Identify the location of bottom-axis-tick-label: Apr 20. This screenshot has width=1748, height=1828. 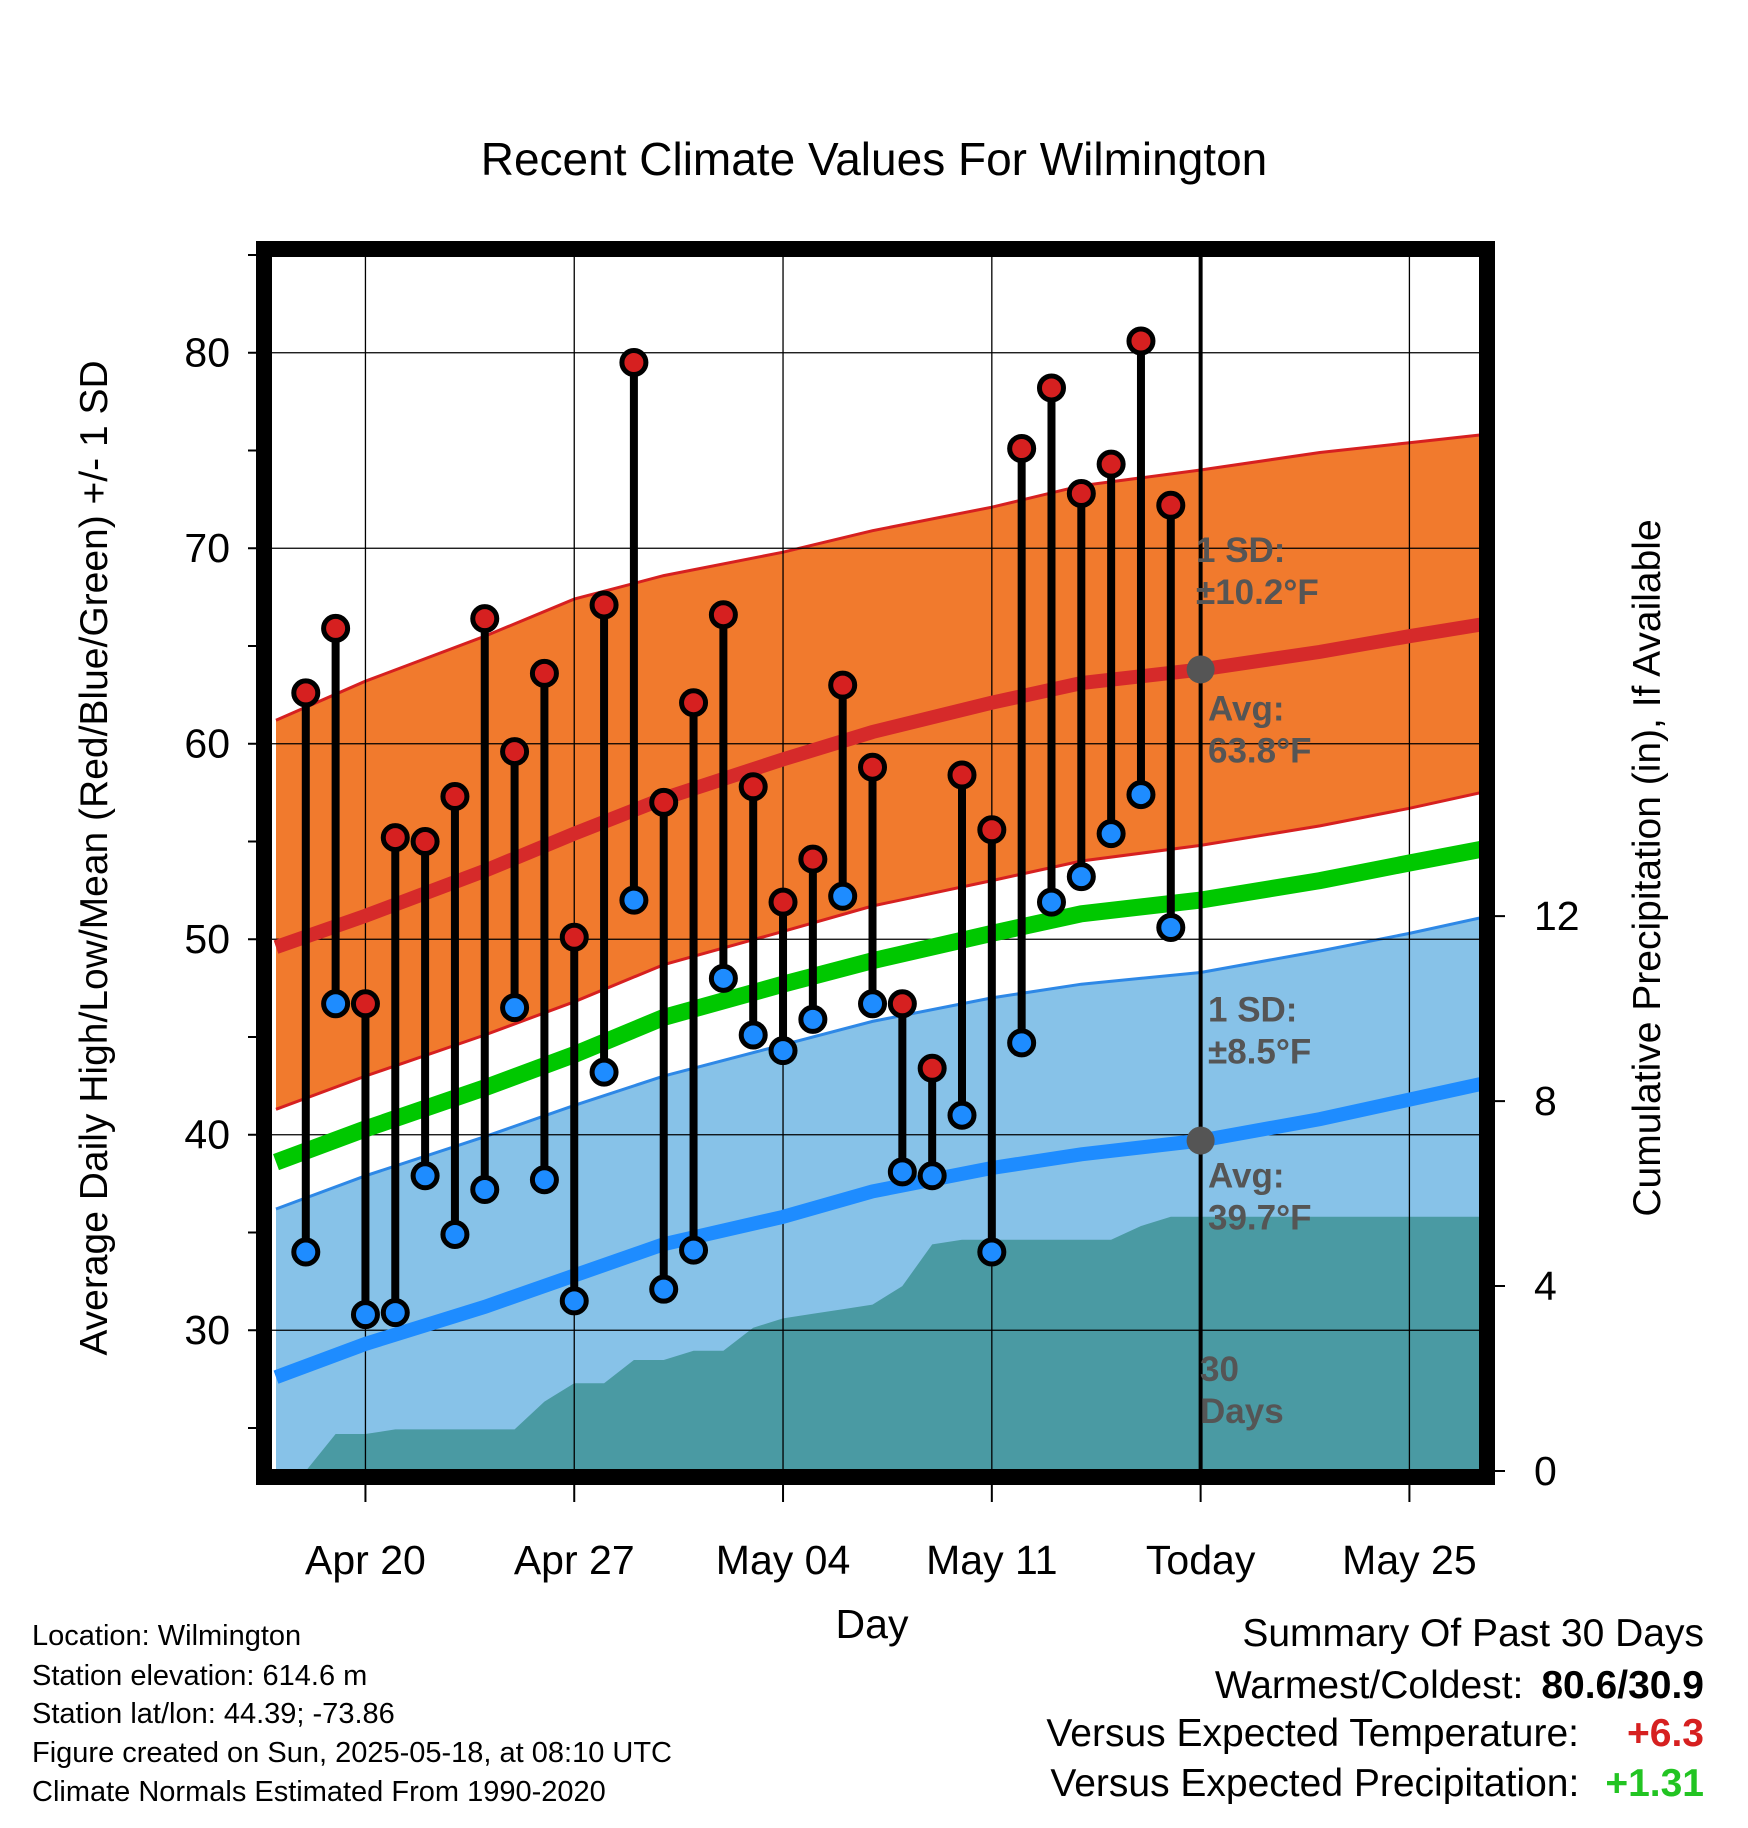
(365, 1560).